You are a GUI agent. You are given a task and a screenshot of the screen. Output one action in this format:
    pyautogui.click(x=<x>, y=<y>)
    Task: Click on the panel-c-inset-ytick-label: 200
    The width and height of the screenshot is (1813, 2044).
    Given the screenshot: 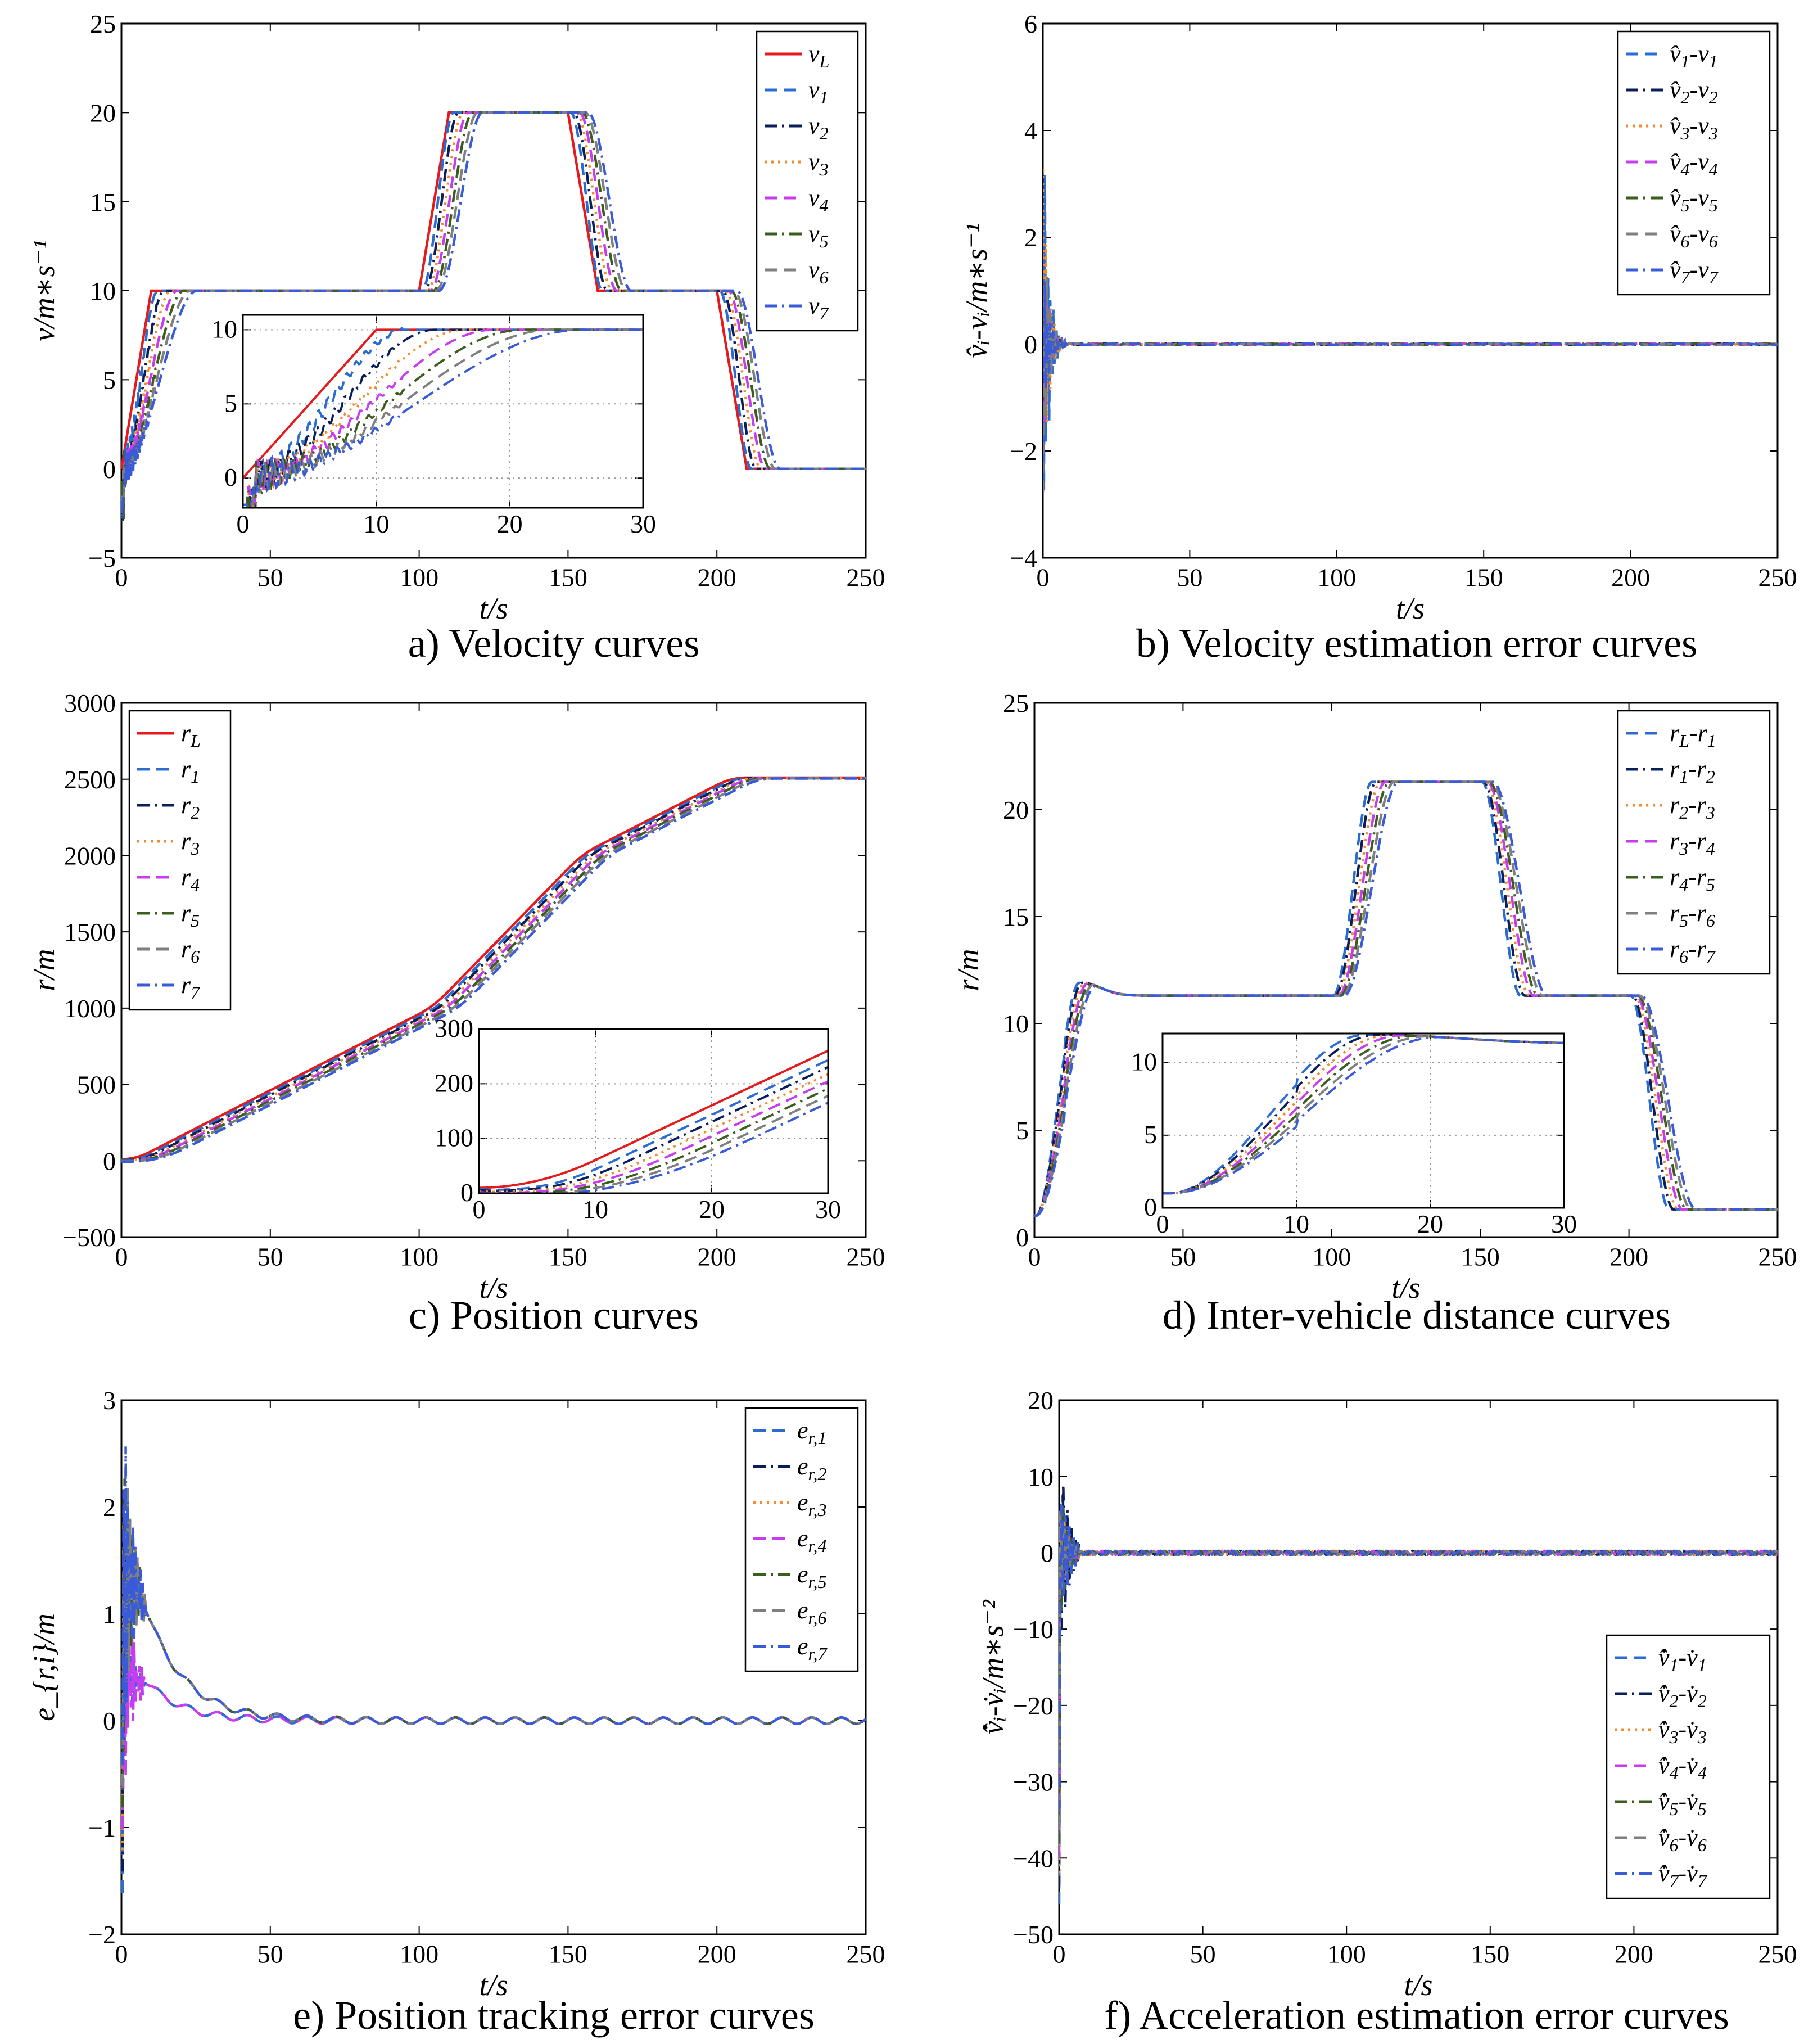 What is the action you would take?
    pyautogui.click(x=454, y=1082)
    